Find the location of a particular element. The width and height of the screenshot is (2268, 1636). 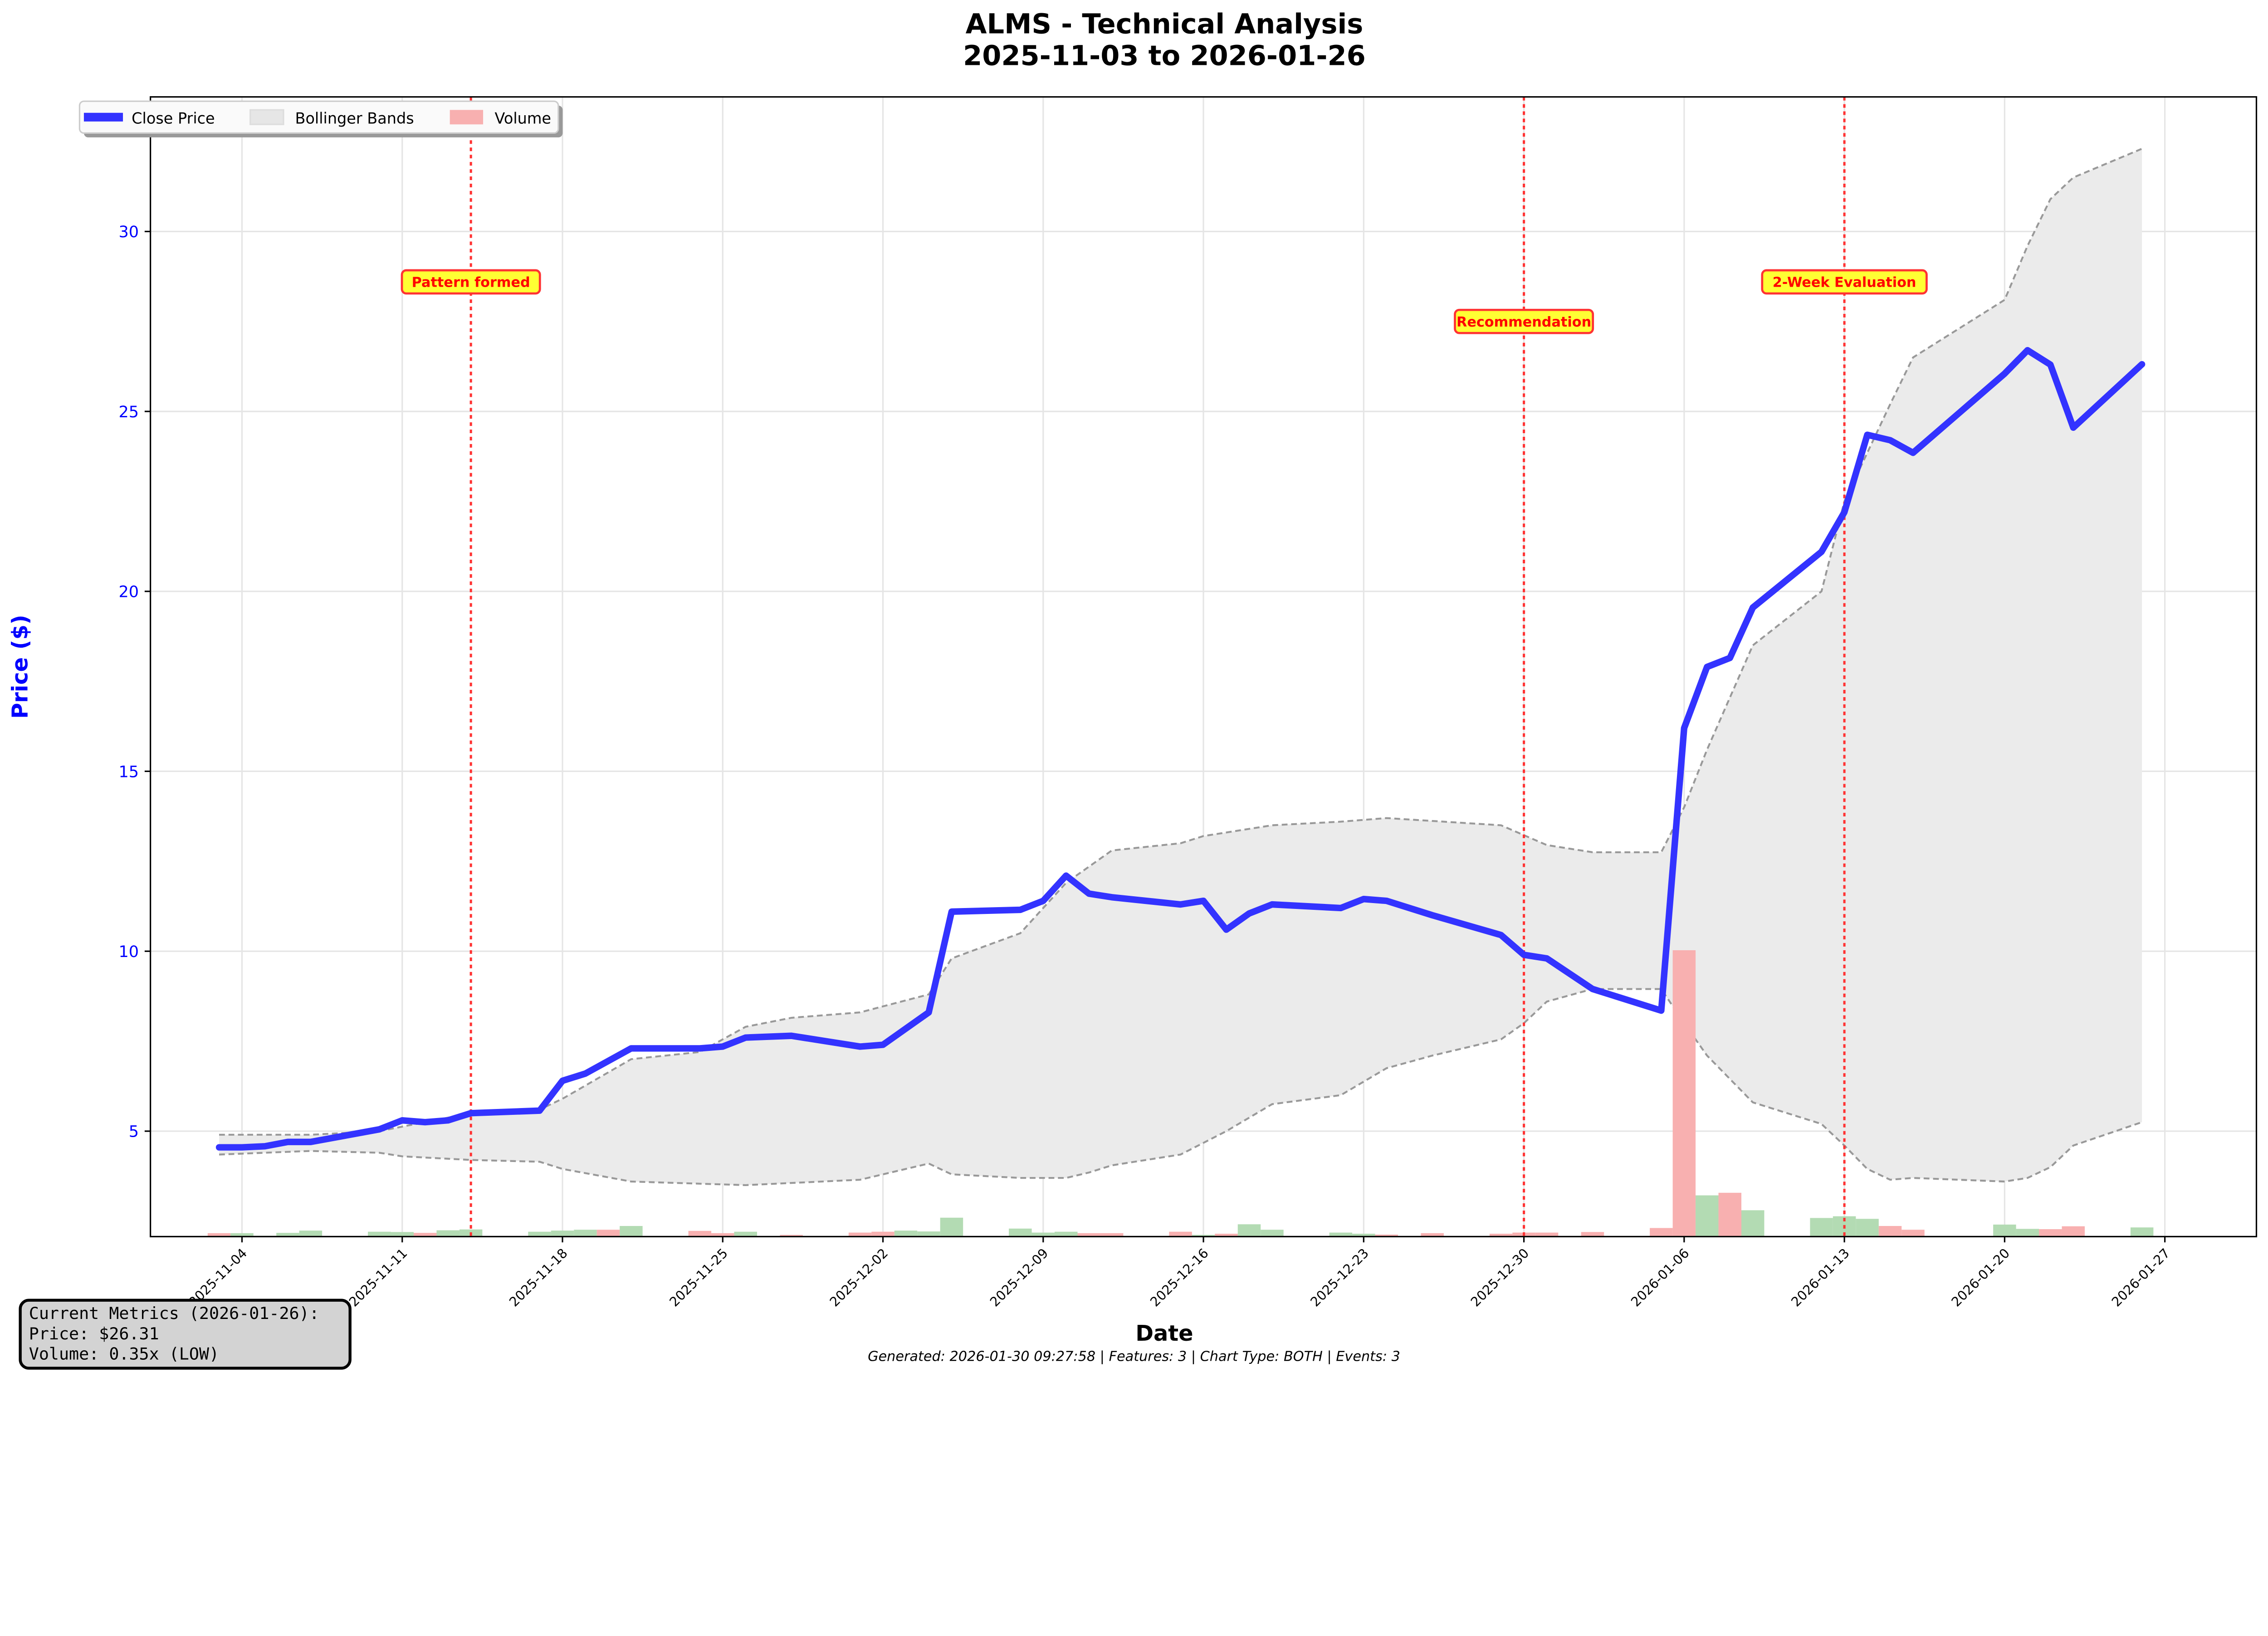

chart-subtitle: 2025-11-03 to 2026-01-26 is located at coordinates (1165, 56).